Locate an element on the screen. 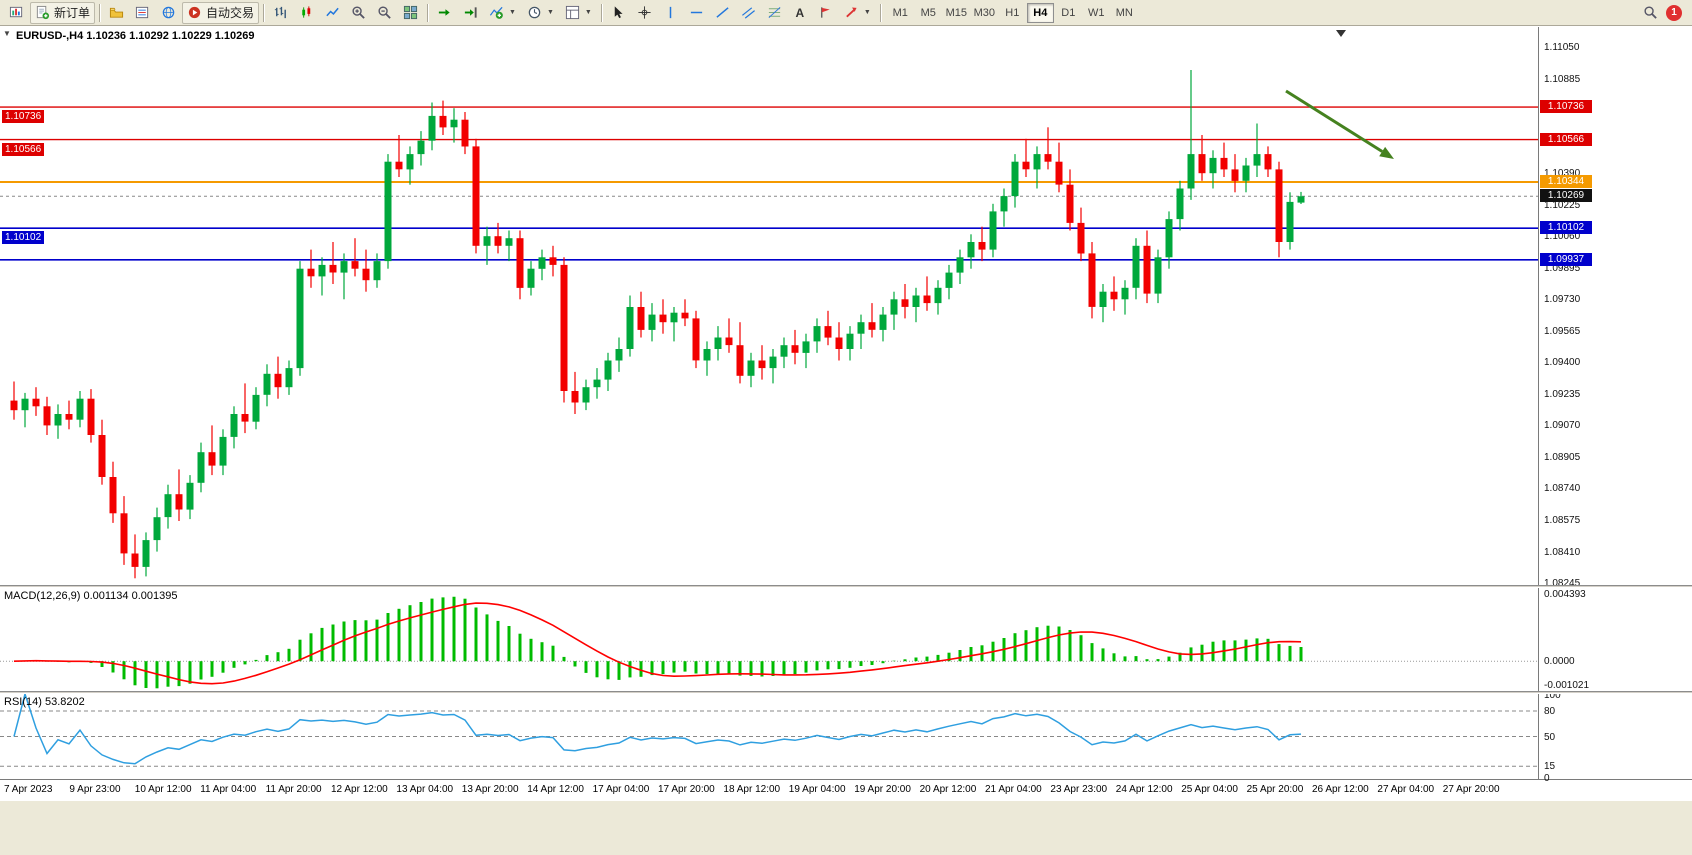  time-axis-label: 27 Apr 04:00 is located at coordinates (1406, 789).